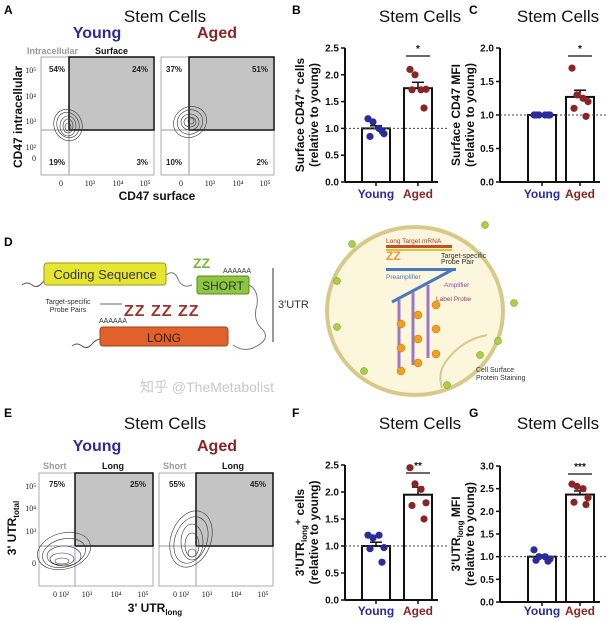  I want to click on x-axis-label: CD47 surface, so click(157, 196).